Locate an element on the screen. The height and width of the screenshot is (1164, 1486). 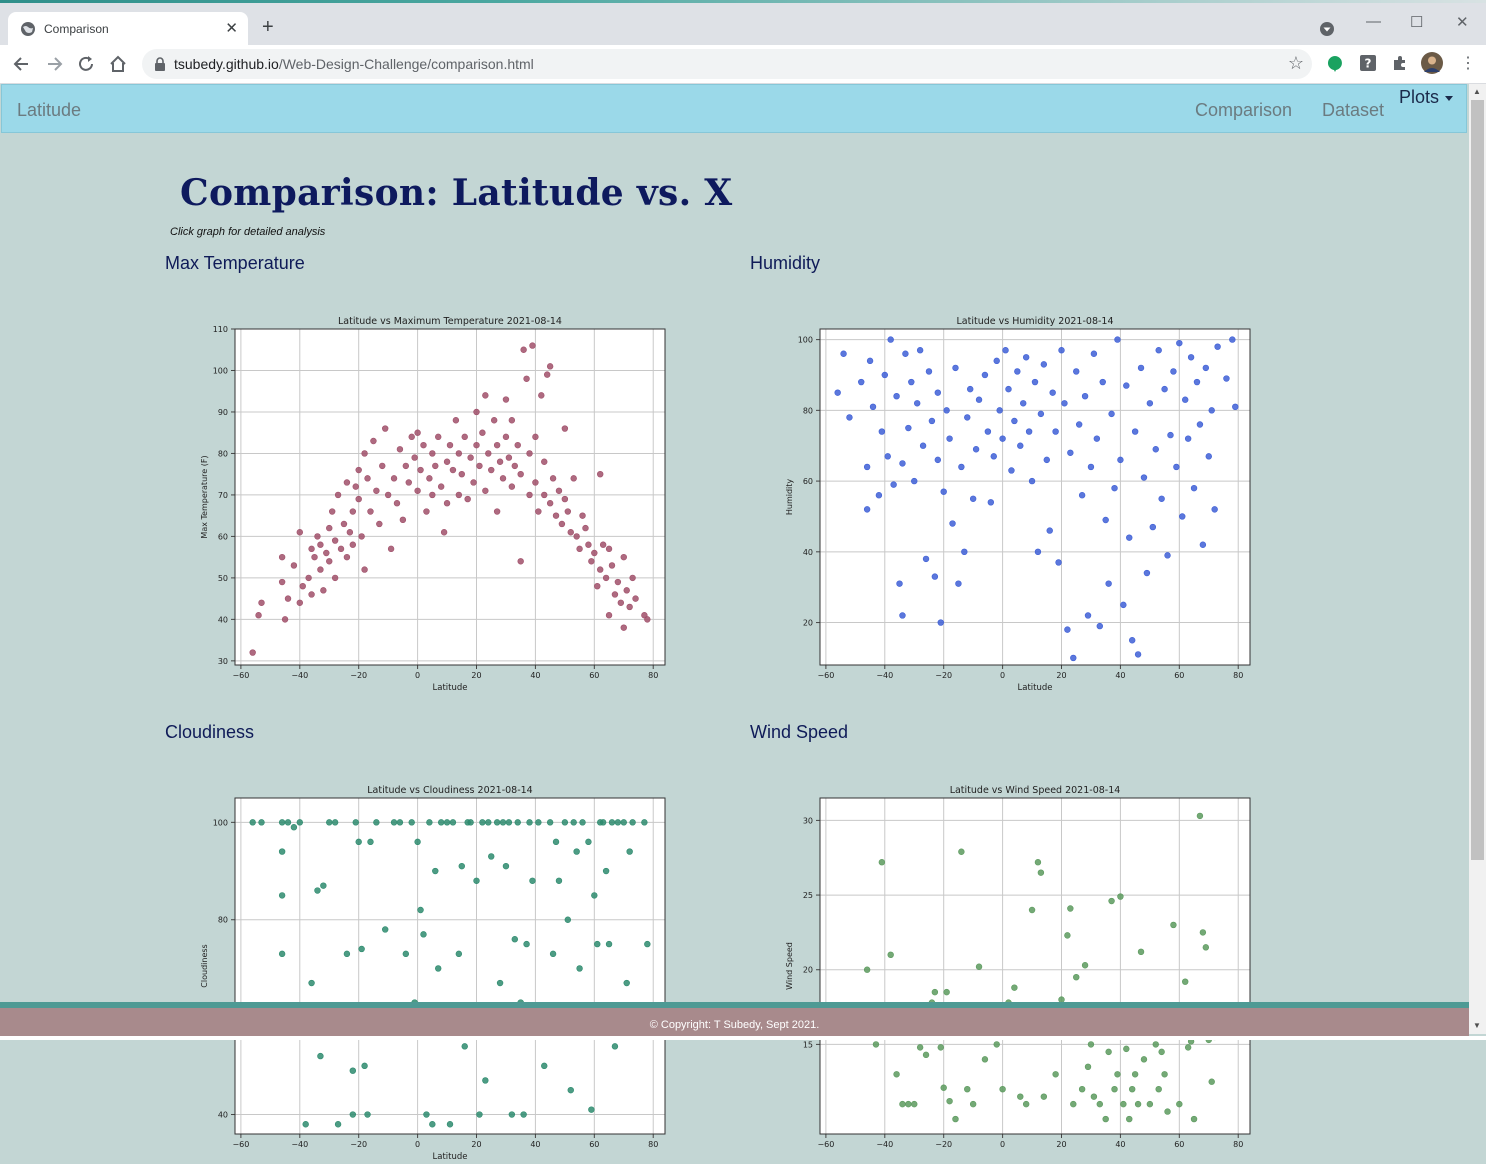
scrollbar-thumb is located at coordinates (1477, 480).